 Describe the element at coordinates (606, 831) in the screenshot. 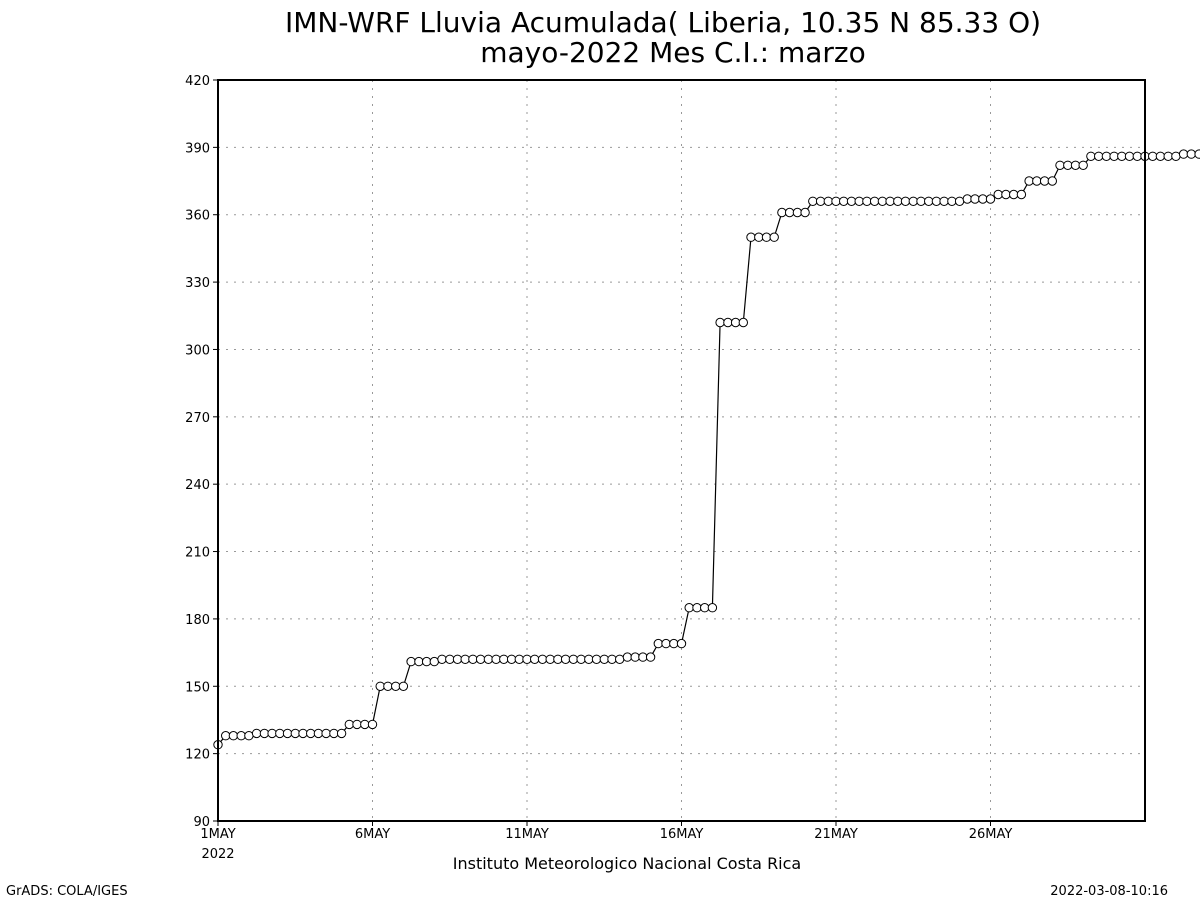

I see `x-axis: 1MAY 6MAY 11MAY 16MAY 21MAY 26MAY` at that location.